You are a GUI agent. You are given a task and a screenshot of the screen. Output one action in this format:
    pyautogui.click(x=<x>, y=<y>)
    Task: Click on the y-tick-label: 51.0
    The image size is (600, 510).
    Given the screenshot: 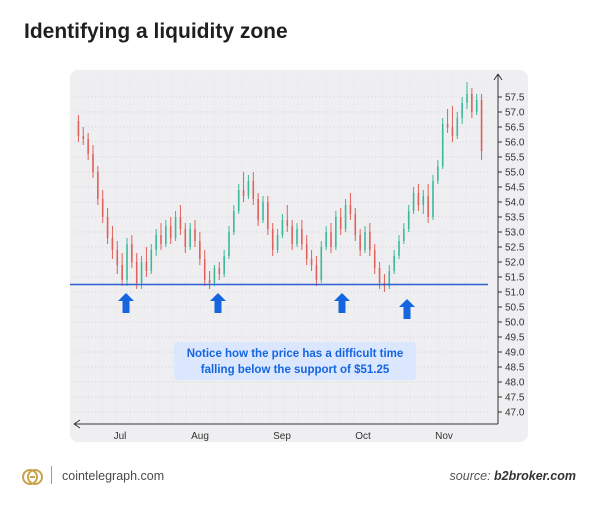 What is the action you would take?
    pyautogui.click(x=515, y=293)
    